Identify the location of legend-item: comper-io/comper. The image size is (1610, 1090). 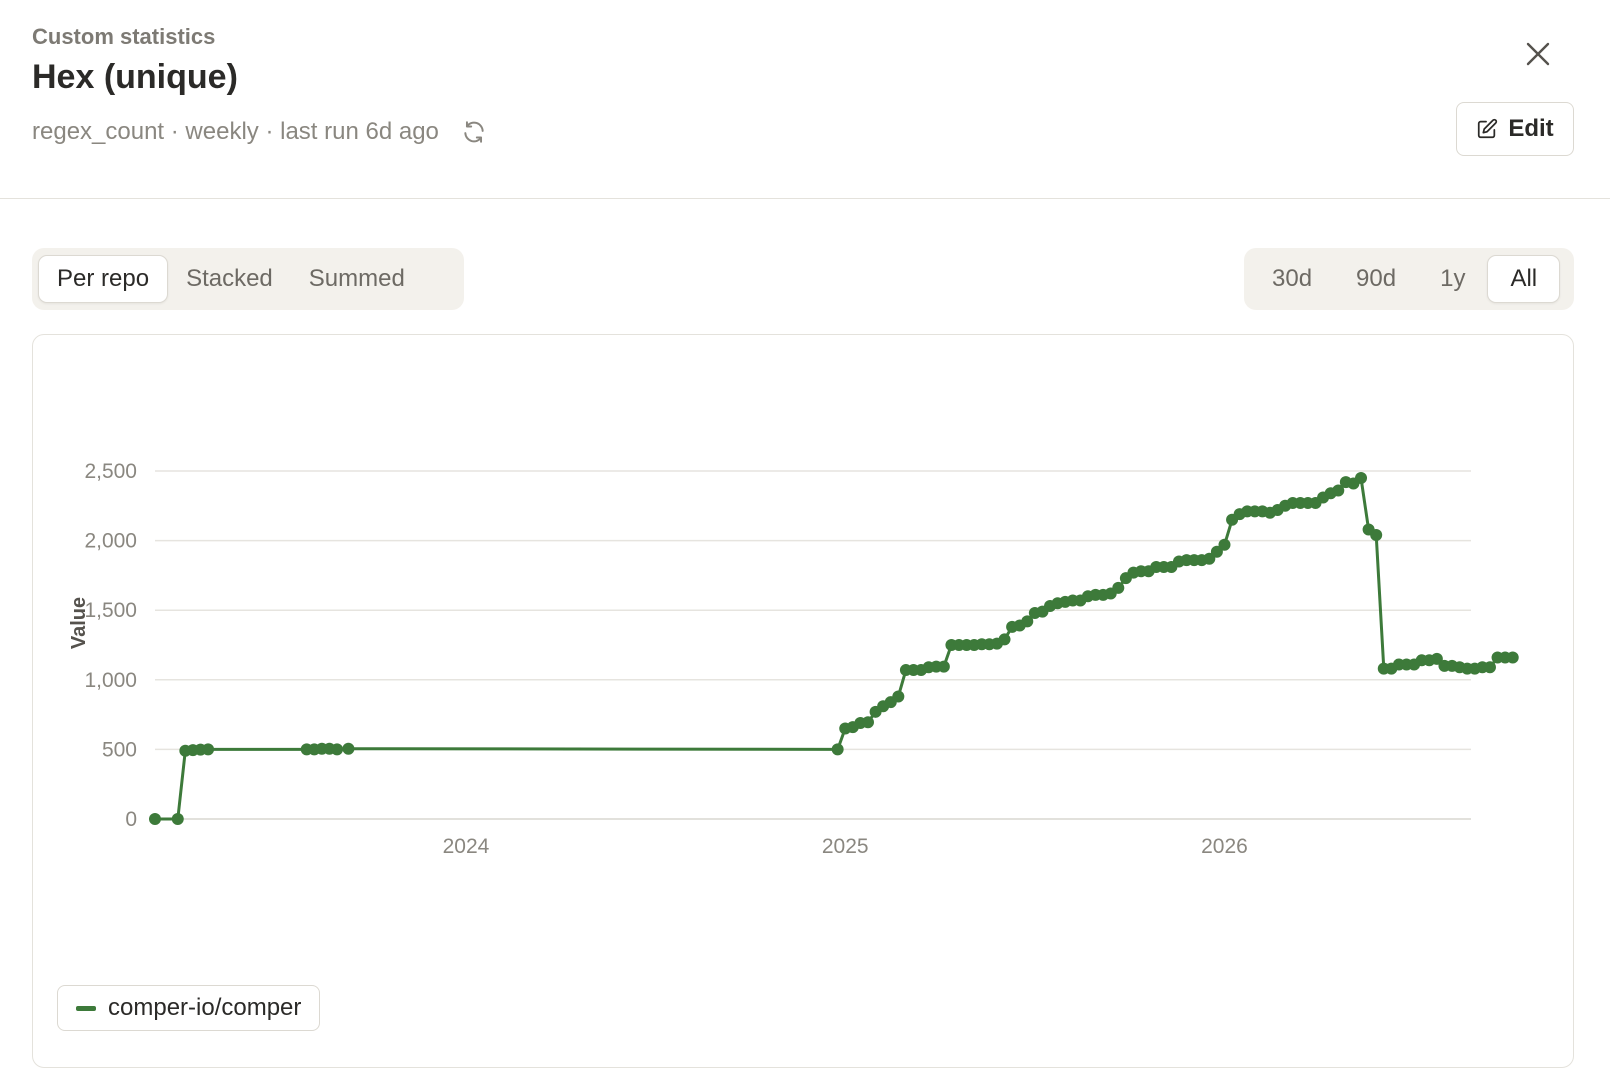
(189, 1008).